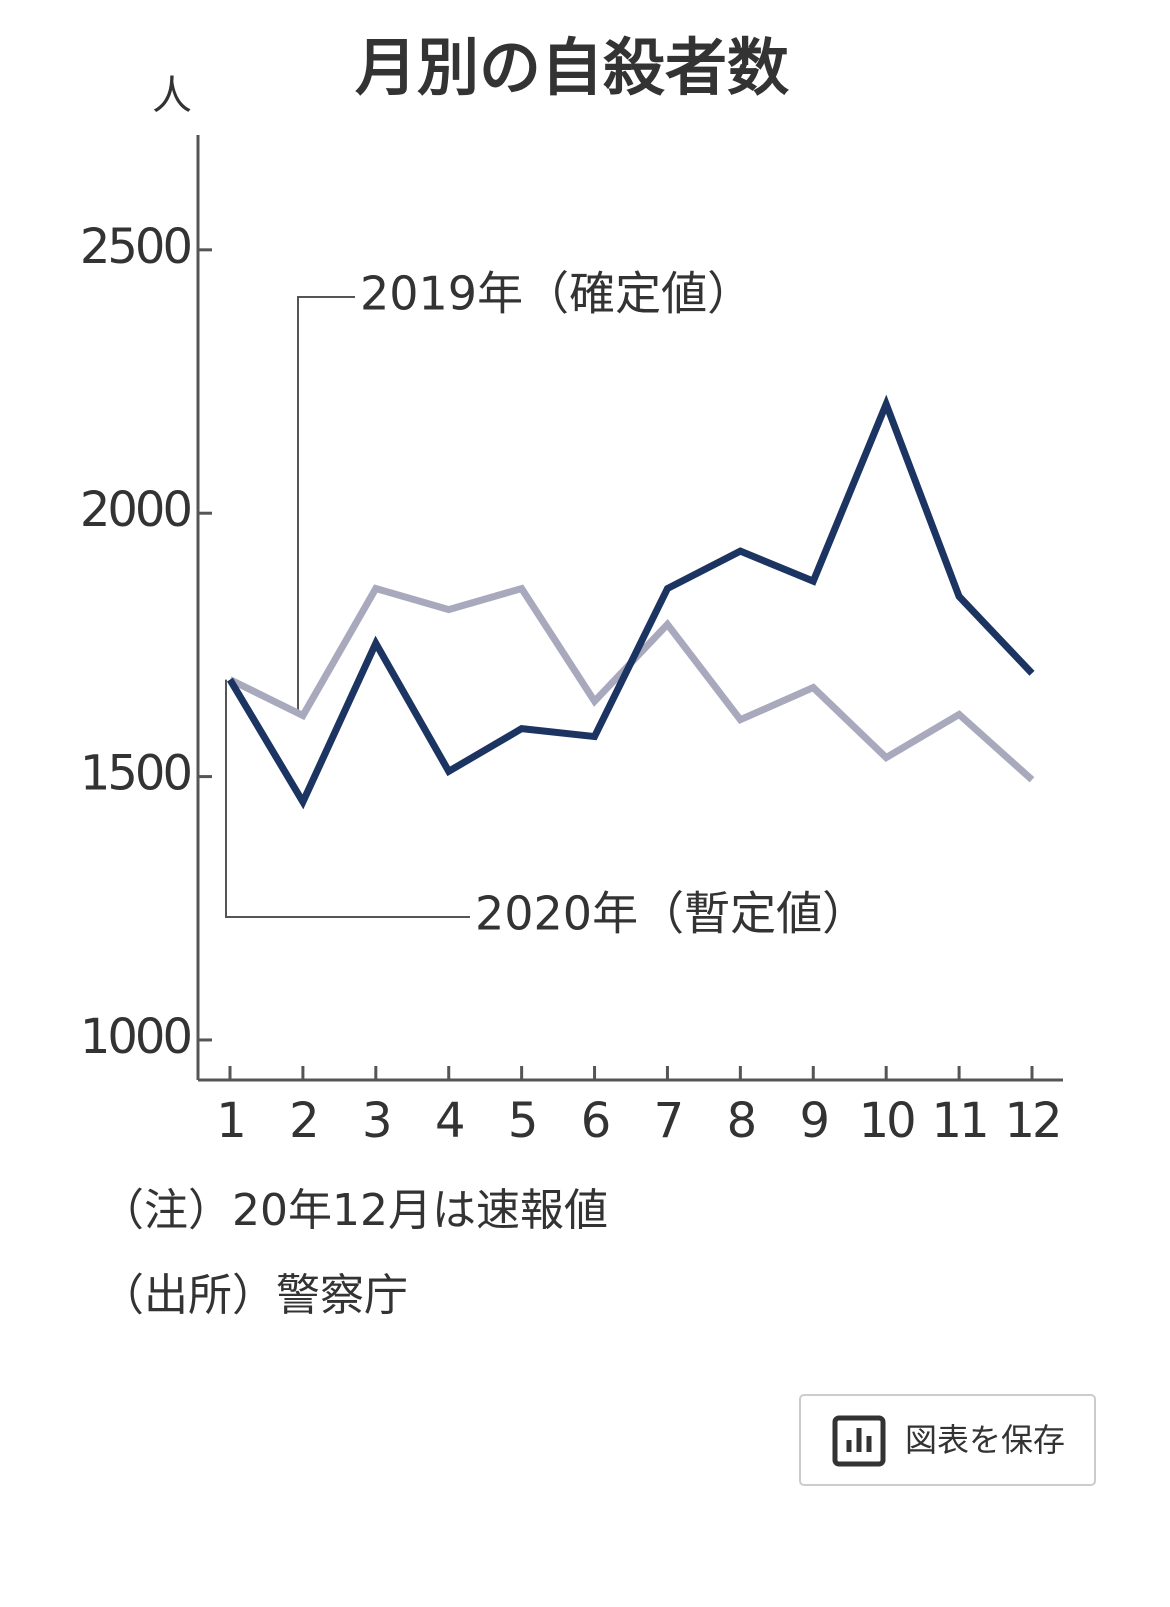 This screenshot has height=1607, width=1170. I want to click on button-label: 図表を保存, so click(985, 1440).